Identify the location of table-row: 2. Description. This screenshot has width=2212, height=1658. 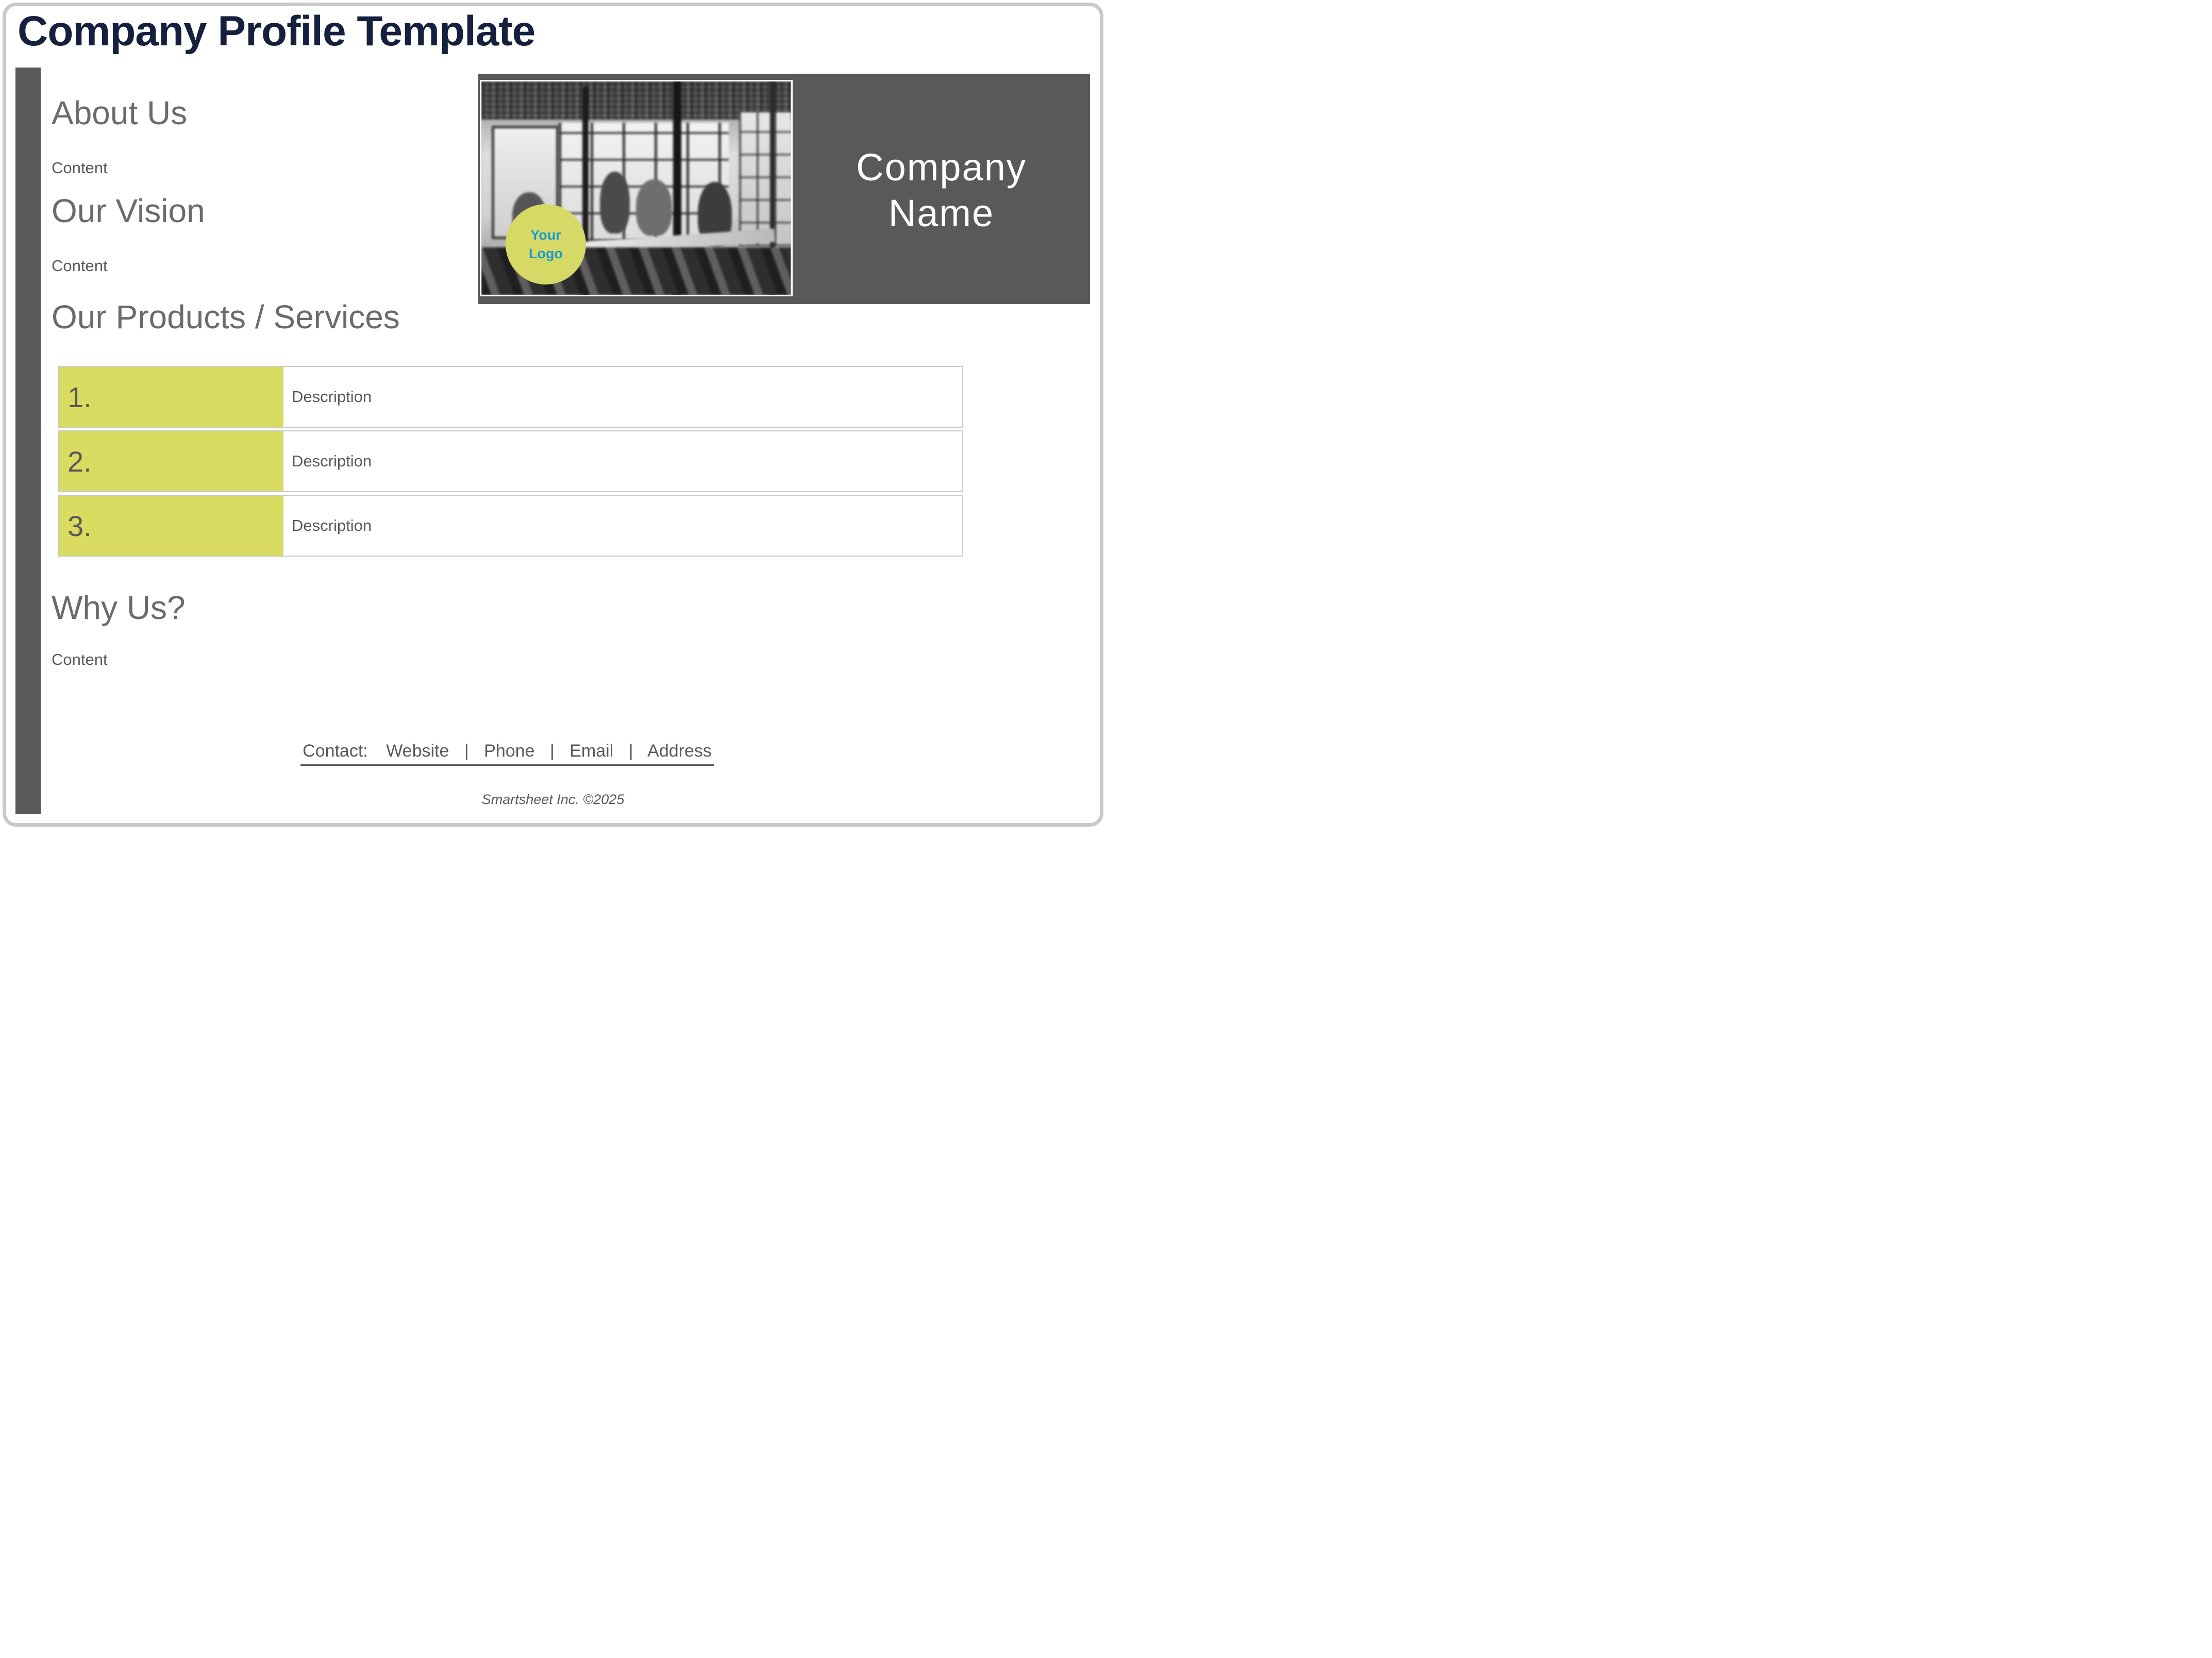
(510, 461).